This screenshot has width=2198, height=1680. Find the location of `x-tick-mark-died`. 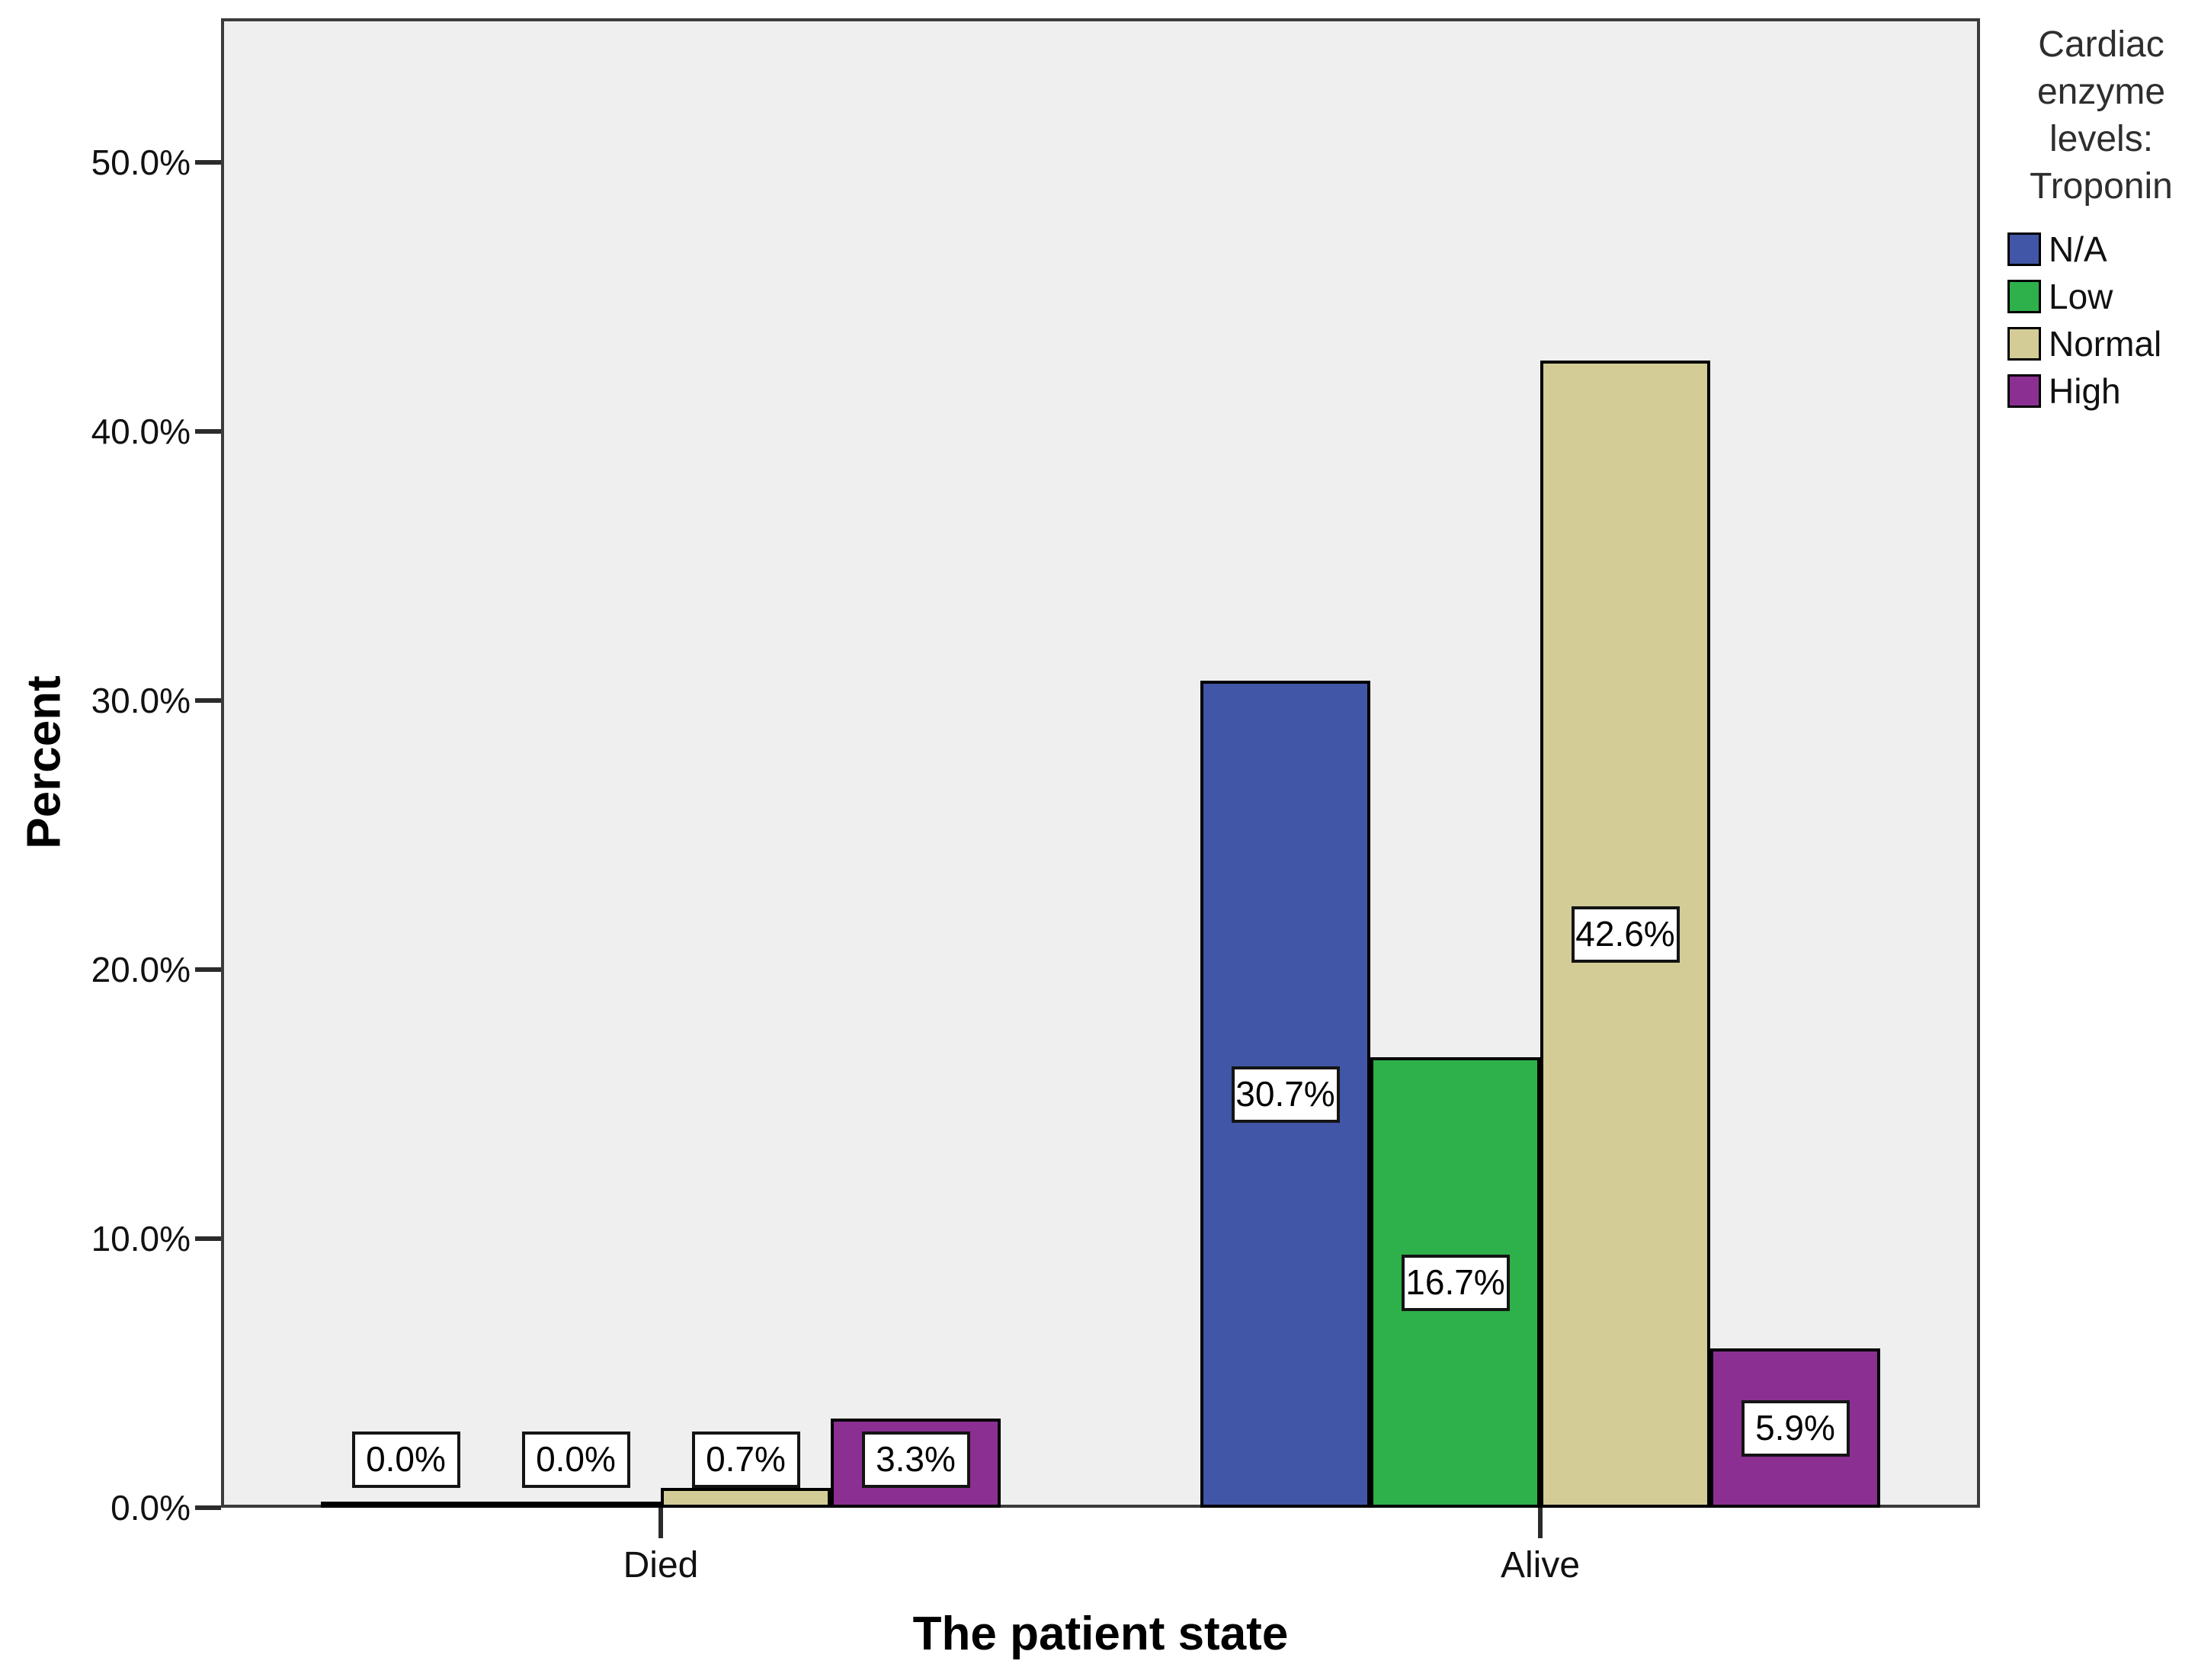

x-tick-mark-died is located at coordinates (660, 1523).